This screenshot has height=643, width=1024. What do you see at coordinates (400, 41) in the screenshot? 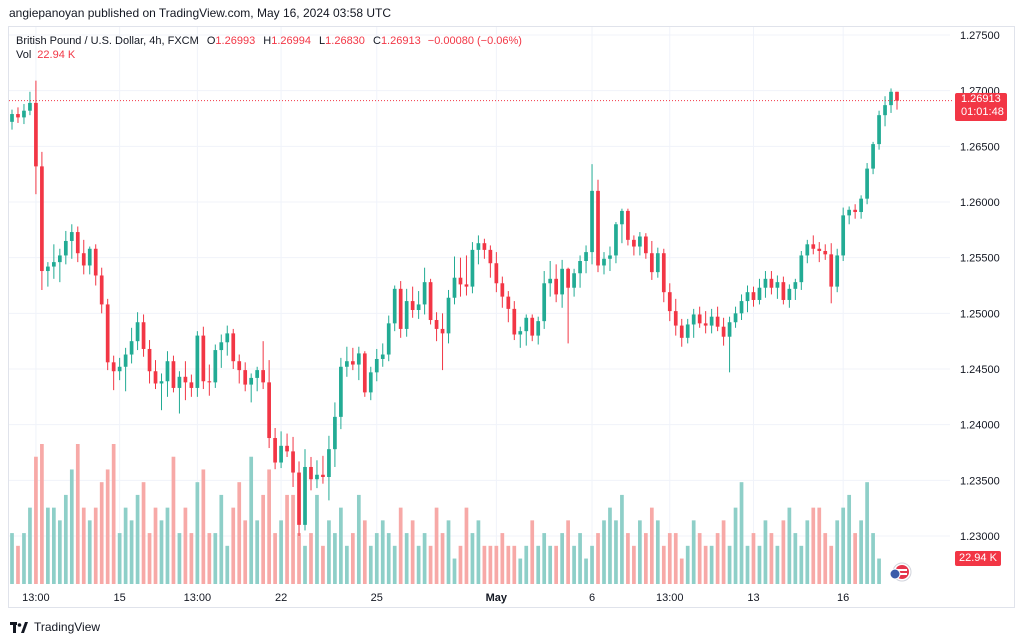
I see `close-value: 1.26913` at bounding box center [400, 41].